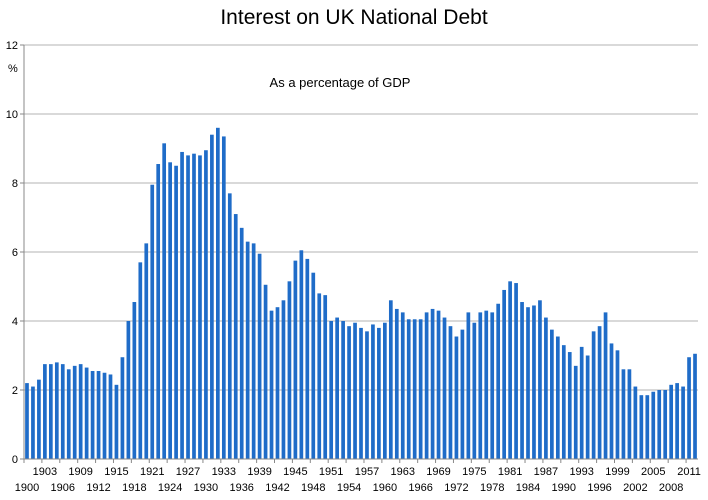 The width and height of the screenshot is (708, 500). What do you see at coordinates (15, 322) in the screenshot?
I see `y-tick-label: 4` at bounding box center [15, 322].